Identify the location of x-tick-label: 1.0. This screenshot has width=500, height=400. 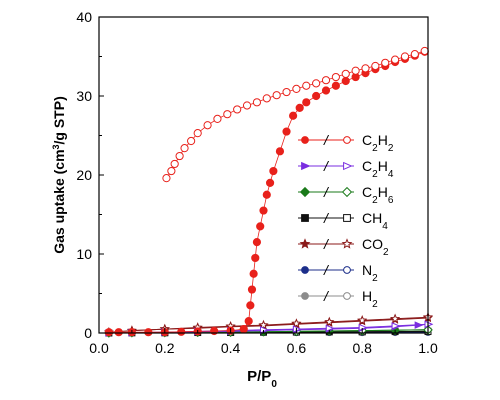
(428, 348).